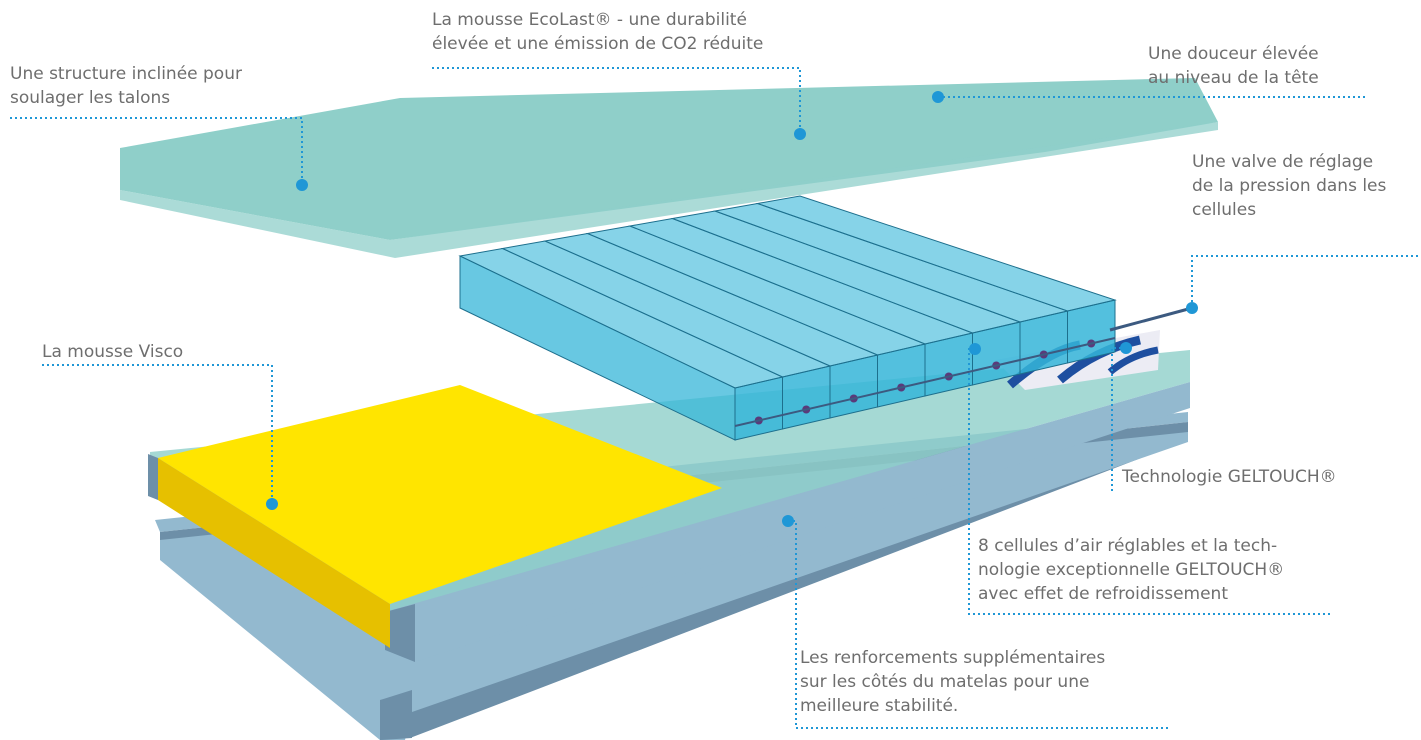  What do you see at coordinates (1224, 210) in the screenshot?
I see `label-pressure-valve-line-3: cellules` at bounding box center [1224, 210].